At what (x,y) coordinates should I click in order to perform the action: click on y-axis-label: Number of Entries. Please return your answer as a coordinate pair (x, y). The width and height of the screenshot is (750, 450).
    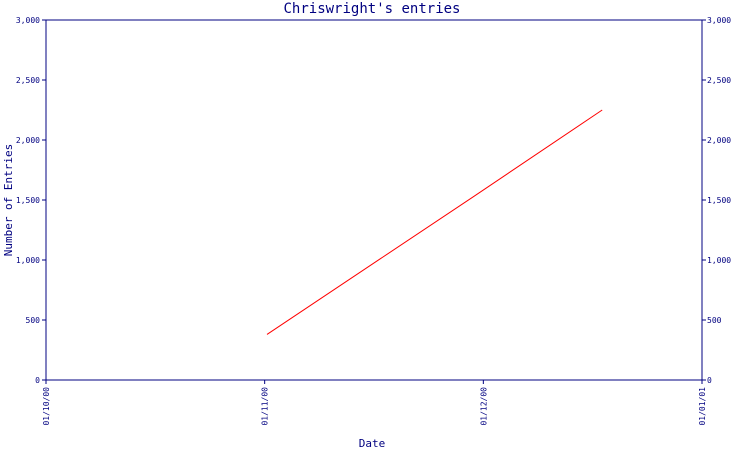
    Looking at the image, I should click on (8, 200).